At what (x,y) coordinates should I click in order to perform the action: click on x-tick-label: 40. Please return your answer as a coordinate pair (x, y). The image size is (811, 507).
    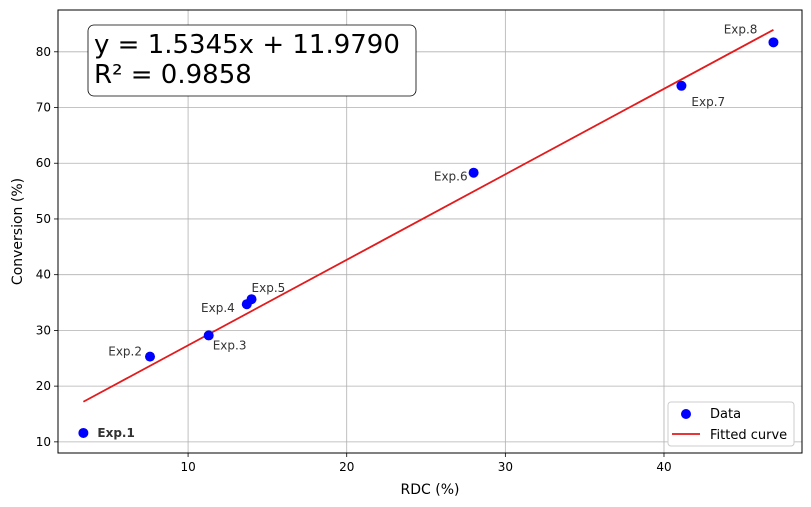
    Looking at the image, I should click on (663, 467).